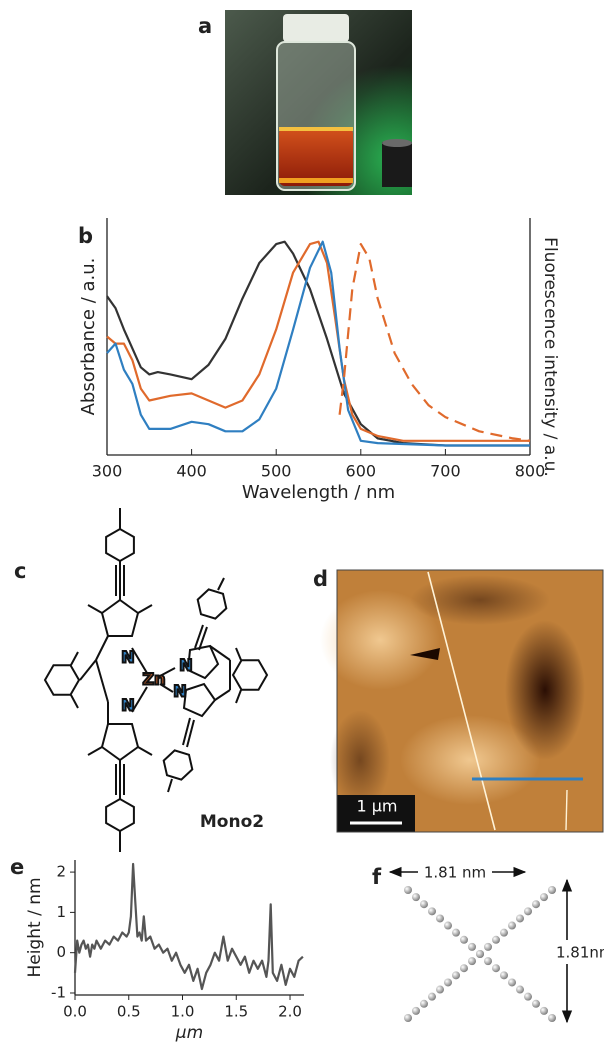 This screenshot has height=1042, width=604. What do you see at coordinates (276, 471) in the screenshot?
I see `x-tick-label: 500` at bounding box center [276, 471].